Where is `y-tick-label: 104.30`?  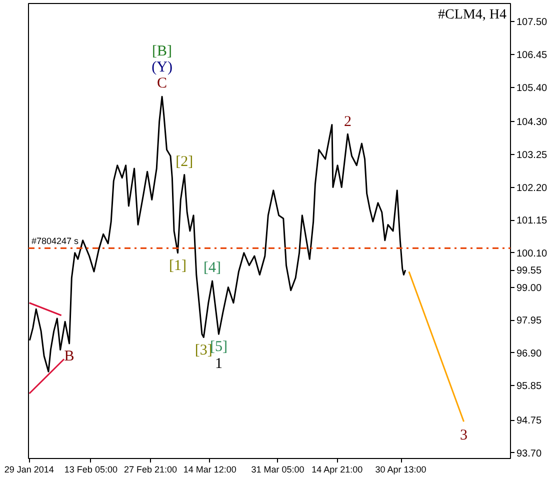 y-tick-label: 104.30 is located at coordinates (532, 122).